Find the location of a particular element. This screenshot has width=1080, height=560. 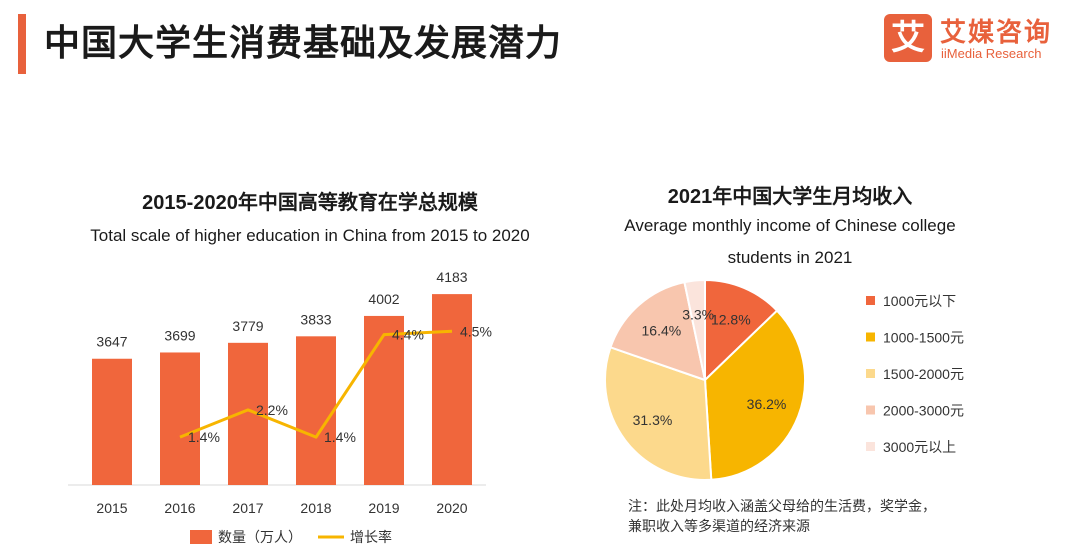

pie-slice-label-1: 36.2% is located at coordinates (767, 404).